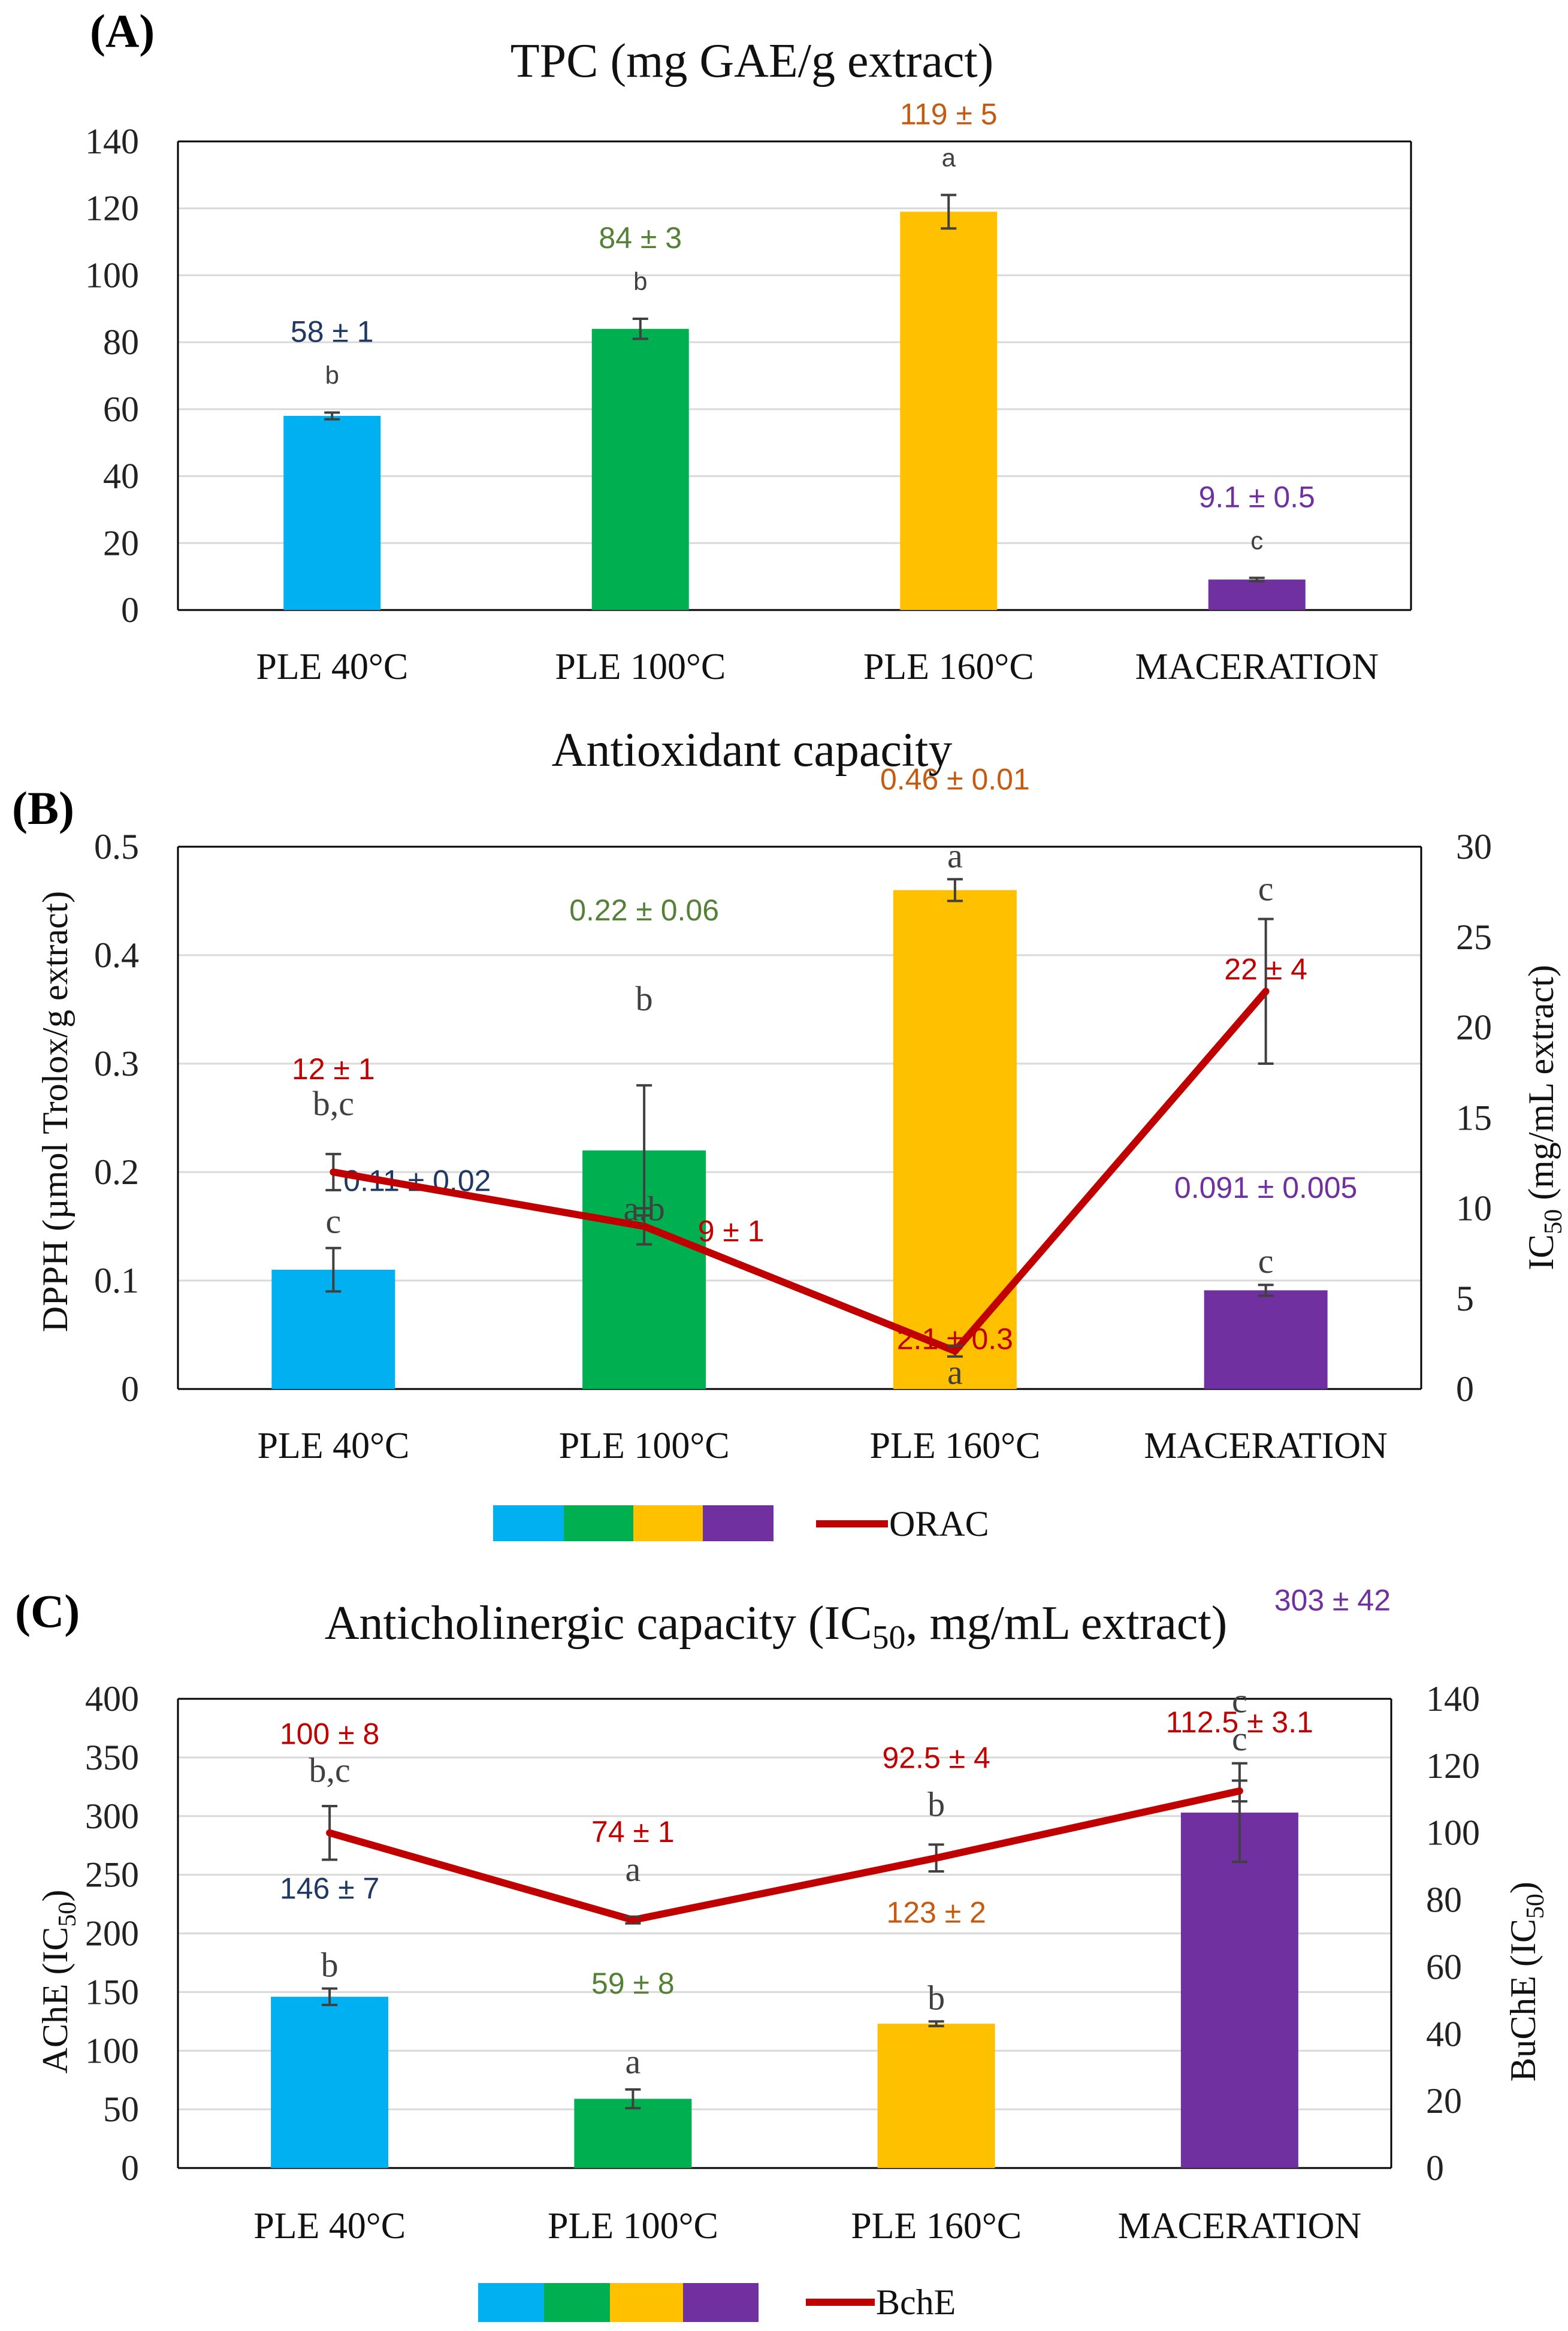  Describe the element at coordinates (55, 1111) in the screenshot. I see `panel-b-left-axis-title: DPPH (µmol Trolox/g extract)` at that location.